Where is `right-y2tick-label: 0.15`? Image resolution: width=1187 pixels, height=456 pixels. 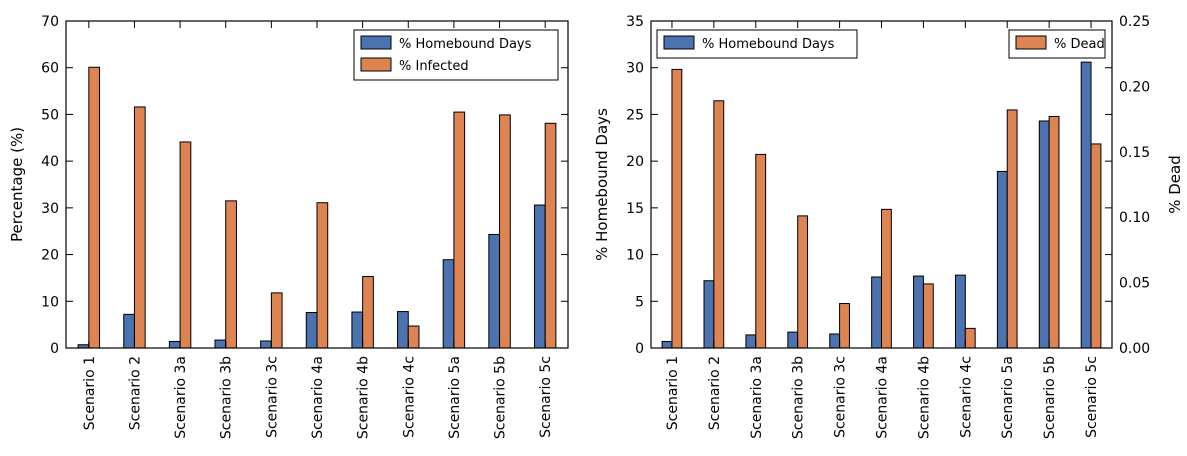 right-y2tick-label: 0.15 is located at coordinates (1134, 153).